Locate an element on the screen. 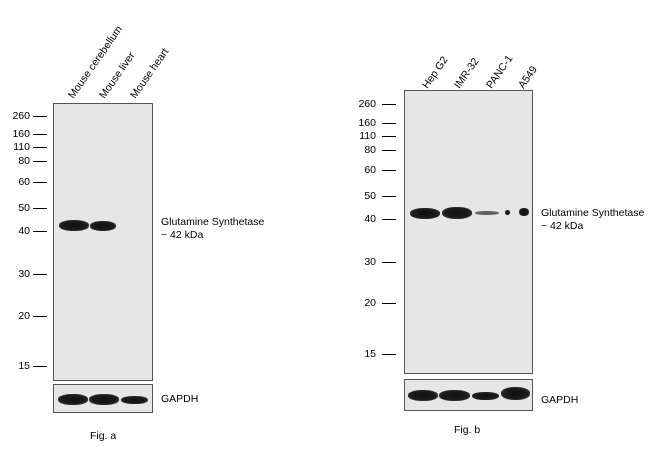 The image size is (650, 472). marker-a-110: 110 is located at coordinates (21, 147).